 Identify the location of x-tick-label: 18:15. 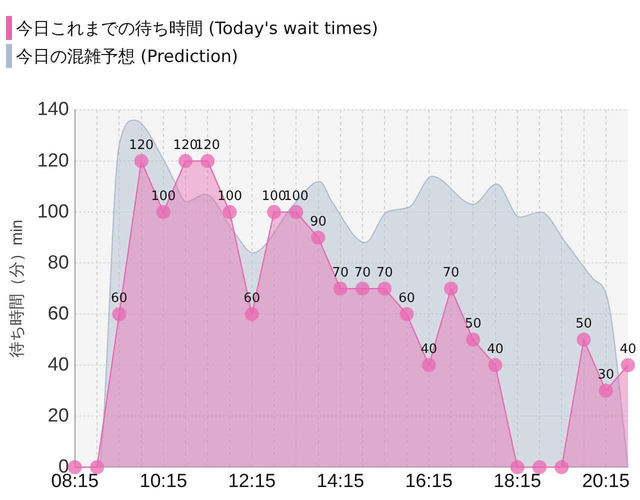
(518, 481).